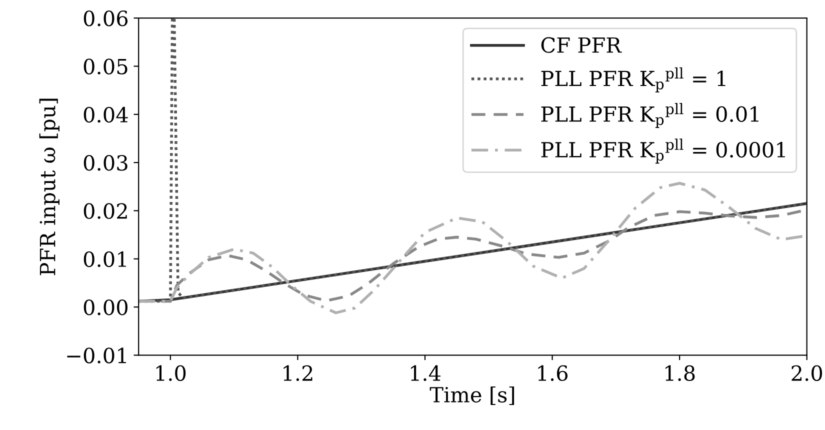 The image size is (825, 430). I want to click on legend-label: PLL PFR K$_{p}$$^{pll}$ = 0.01, so click(649, 115).